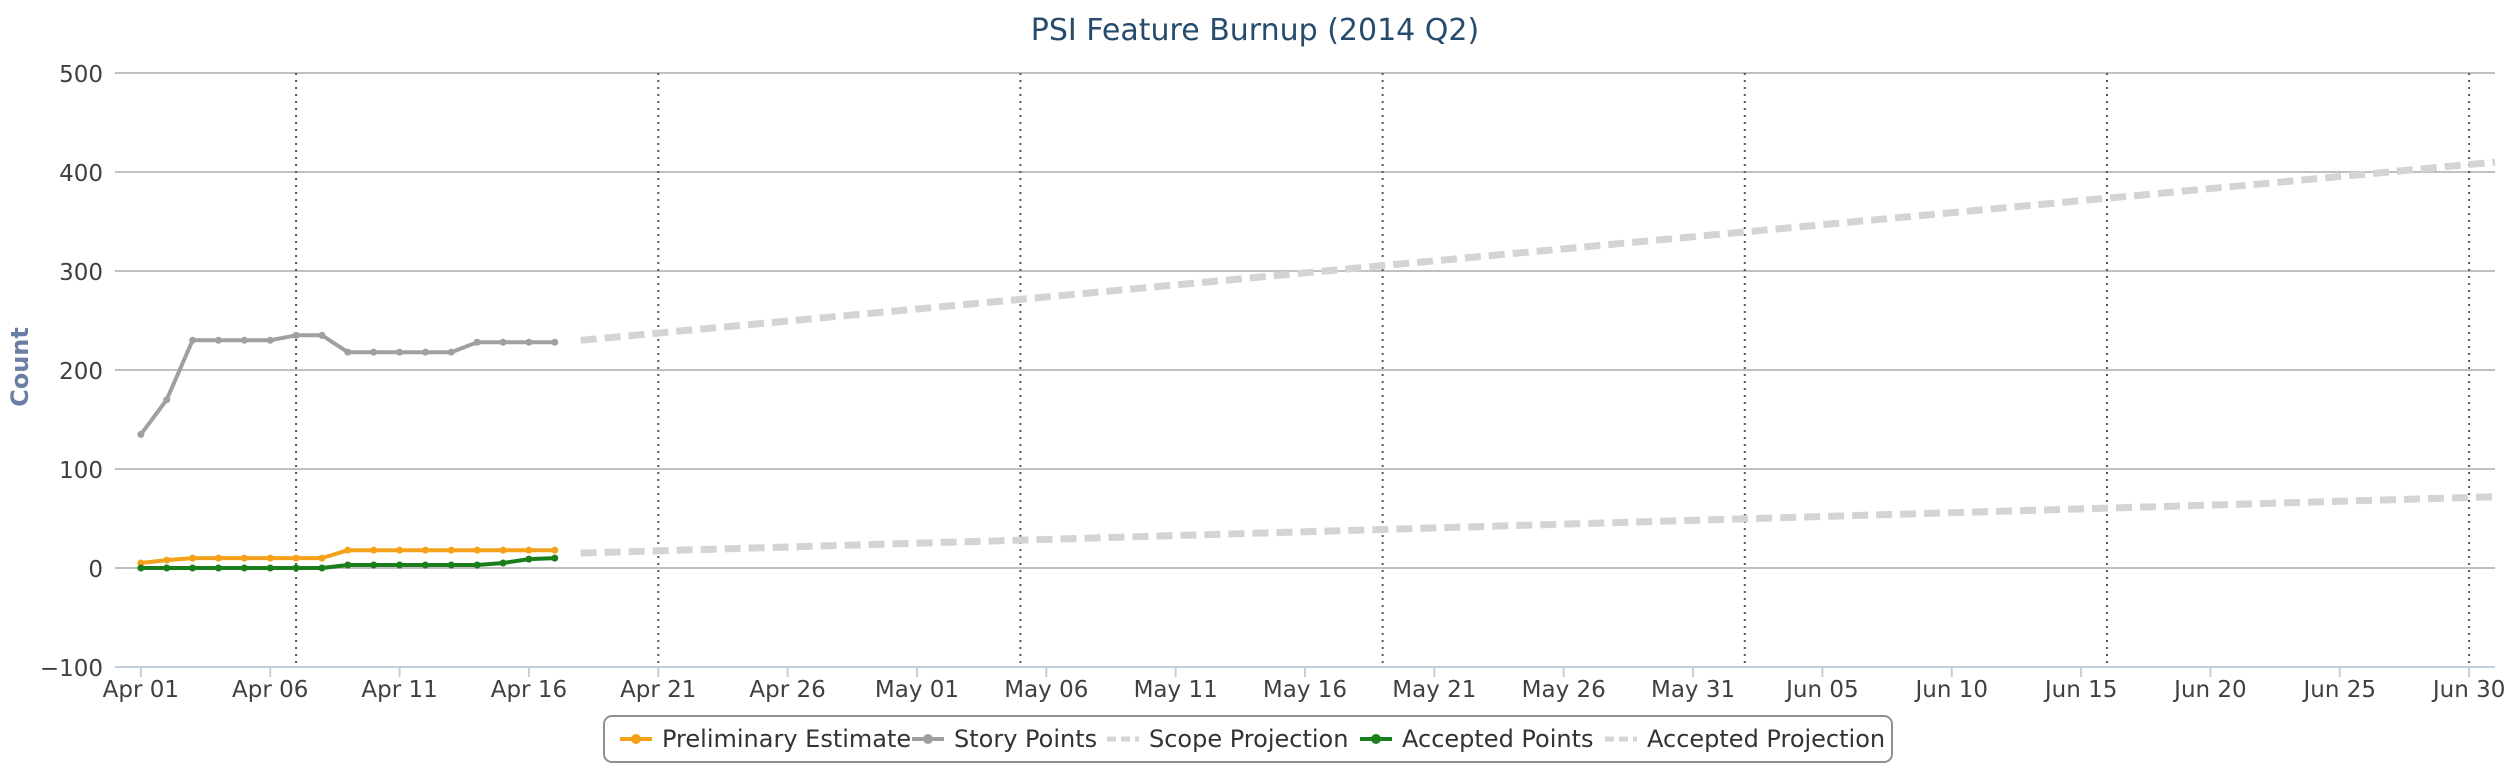 Image resolution: width=2510 pixels, height=779 pixels. What do you see at coordinates (1564, 690) in the screenshot?
I see `x-tick-label: May 26` at bounding box center [1564, 690].